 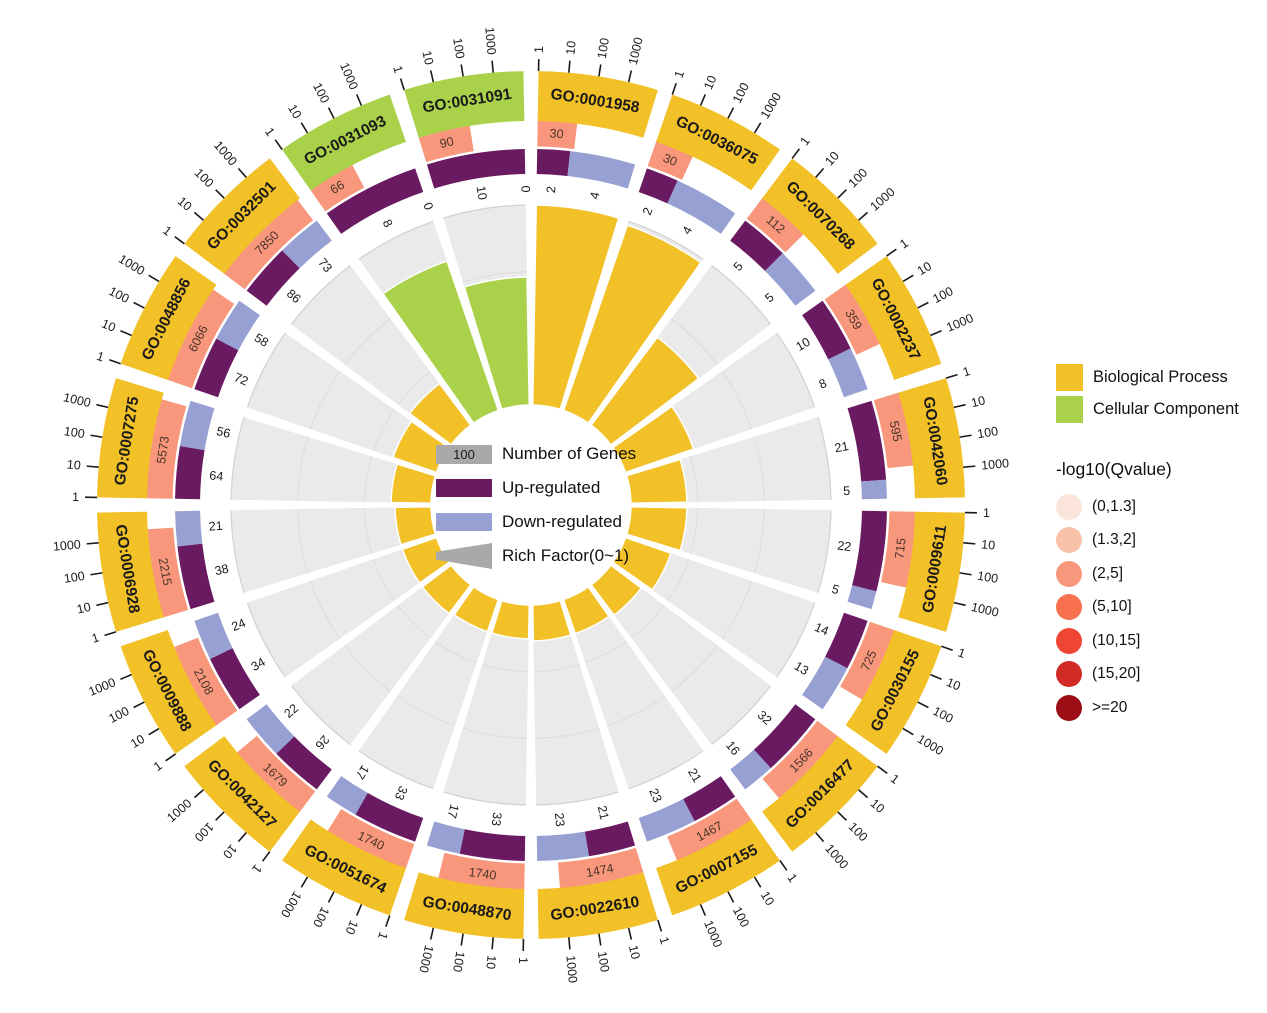 What do you see at coordinates (600, 870) in the screenshot?
I see `gene-count-label: 1474` at bounding box center [600, 870].